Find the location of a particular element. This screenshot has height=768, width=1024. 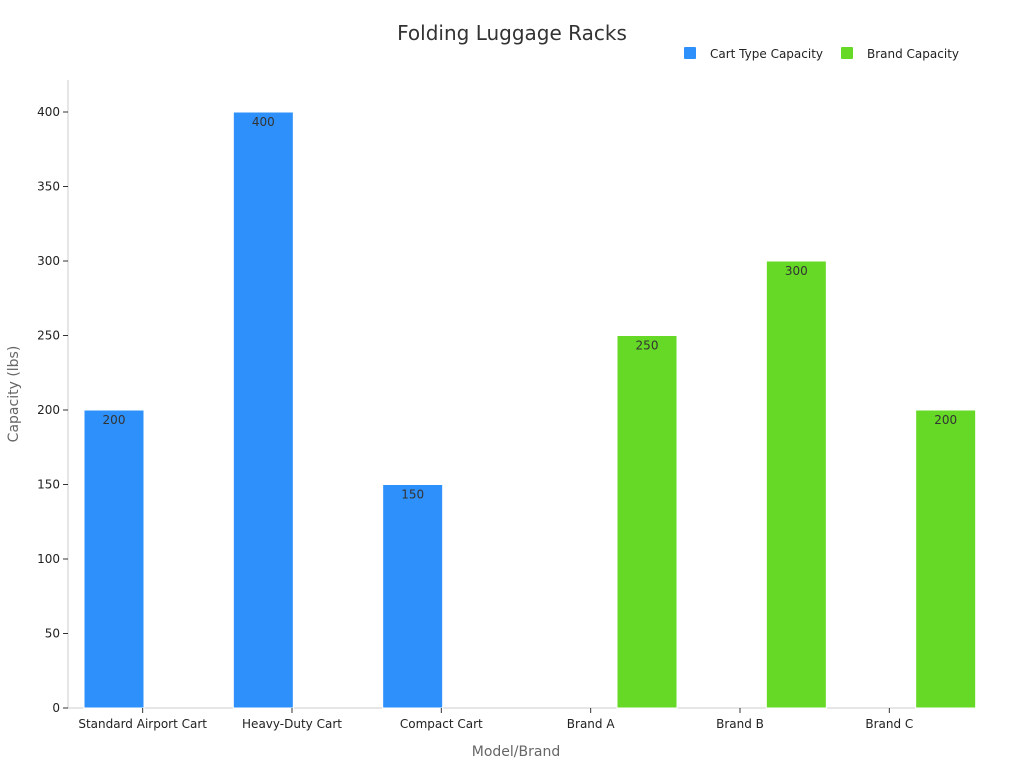

y-tick-label: 350 is located at coordinates (48, 187).